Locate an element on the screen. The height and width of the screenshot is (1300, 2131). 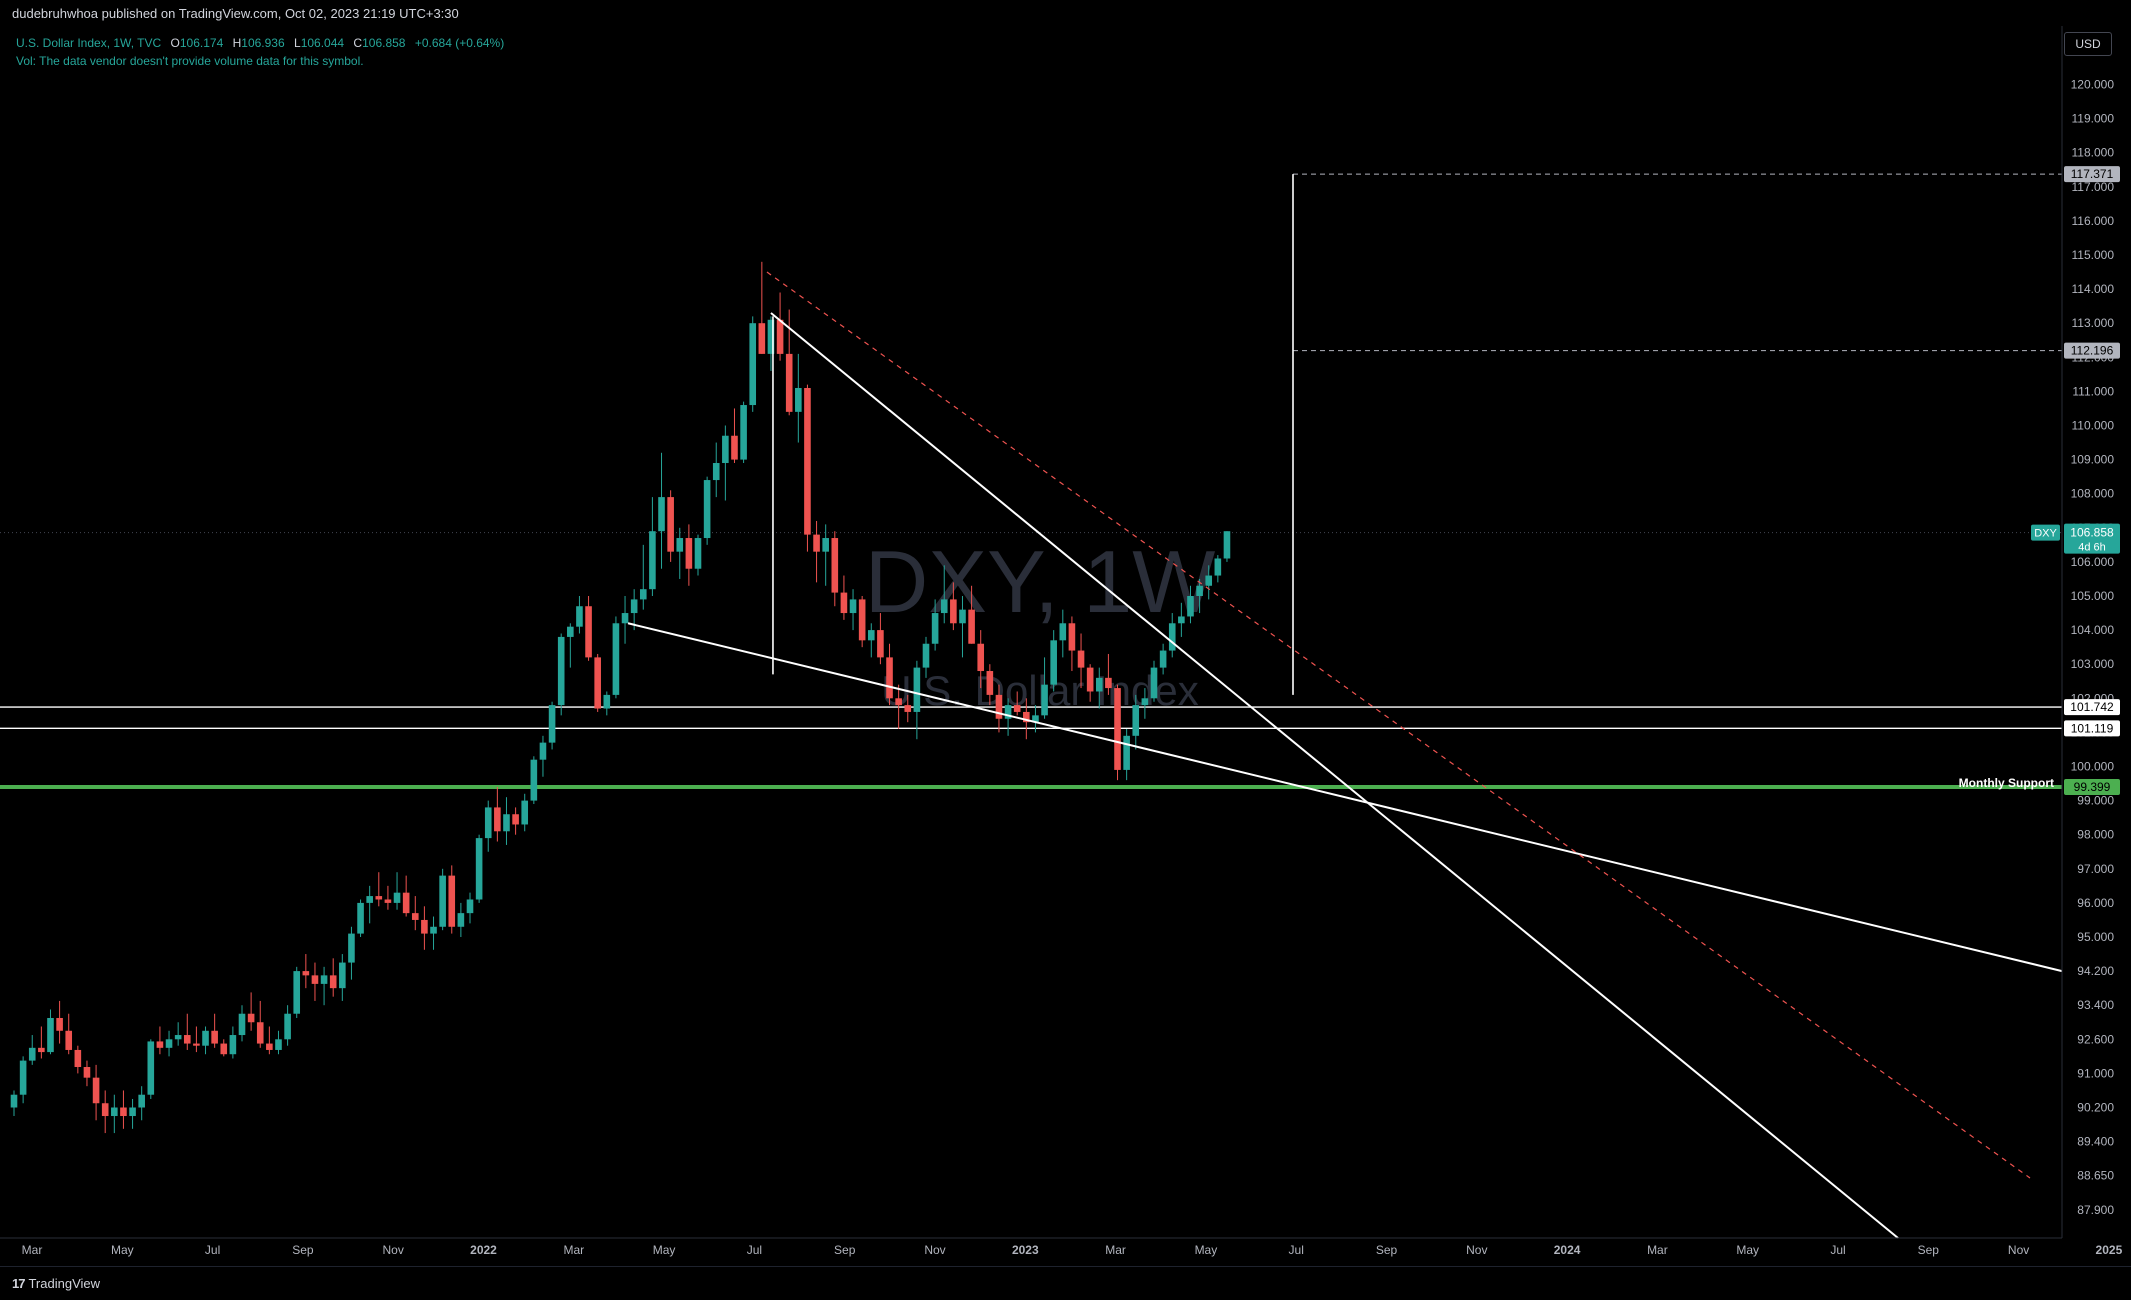
time-tick-label: 2022 is located at coordinates (483, 1250).